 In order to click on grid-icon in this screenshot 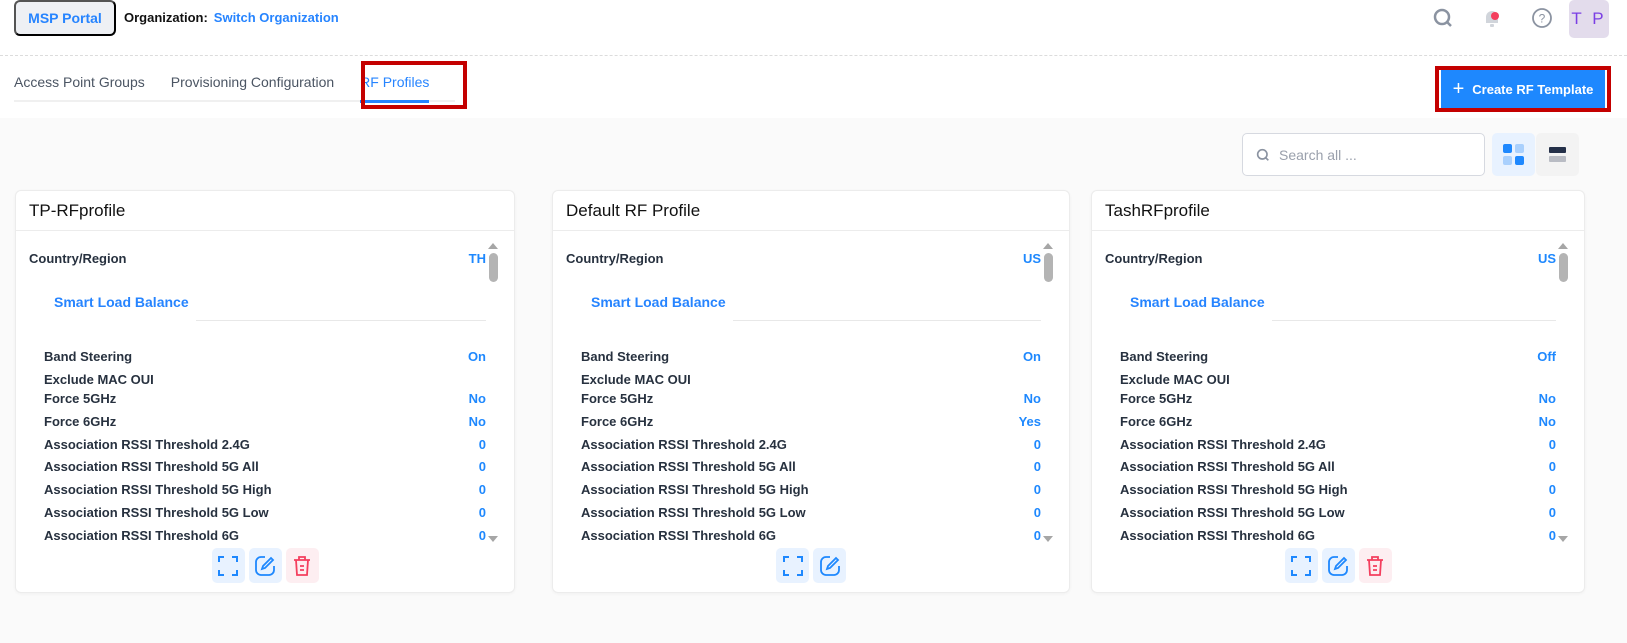, I will do `click(1513, 154)`.